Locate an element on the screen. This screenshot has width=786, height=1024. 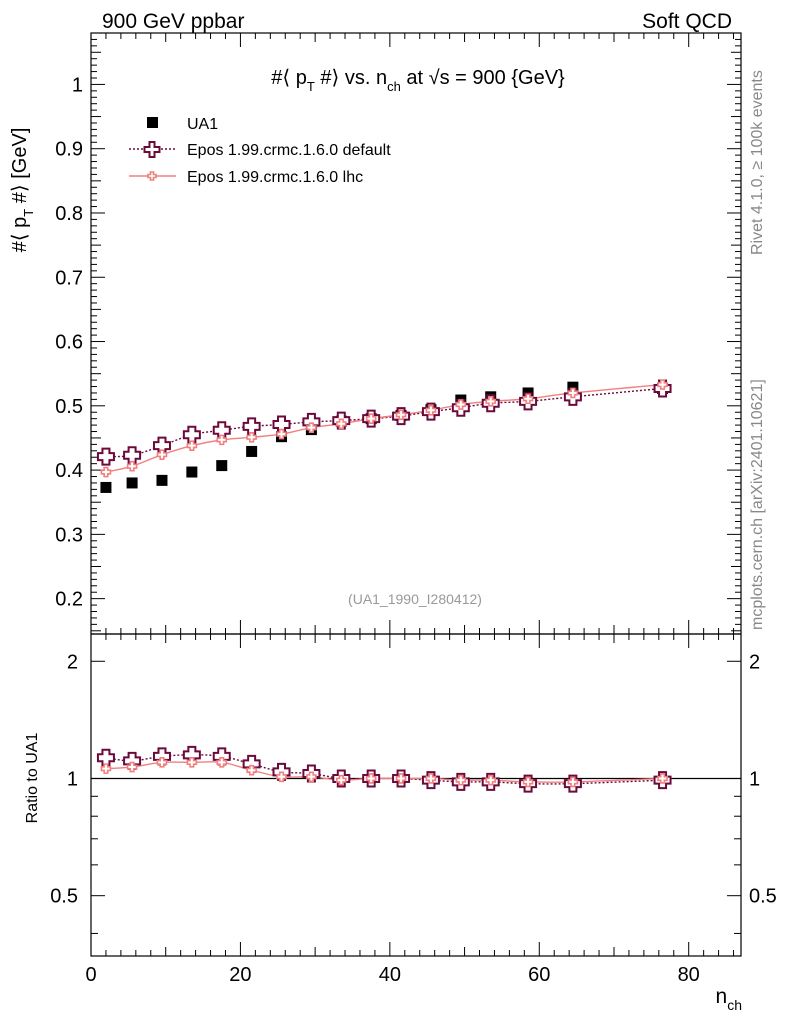
main-y-tick-label: 0.7 is located at coordinates (69, 278).